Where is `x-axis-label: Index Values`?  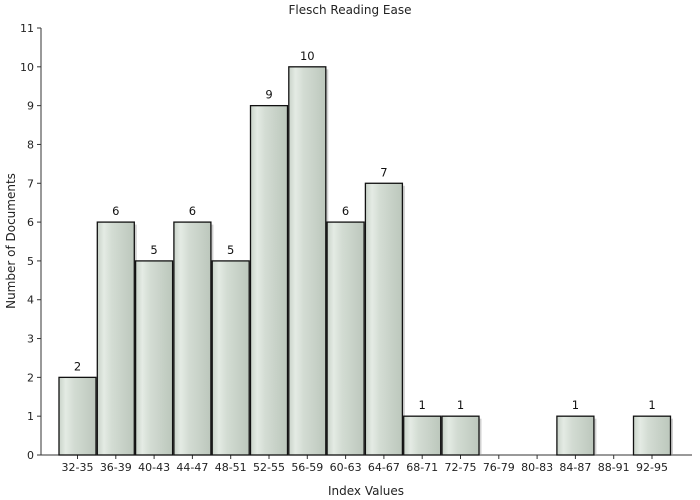 x-axis-label: Index Values is located at coordinates (366, 491).